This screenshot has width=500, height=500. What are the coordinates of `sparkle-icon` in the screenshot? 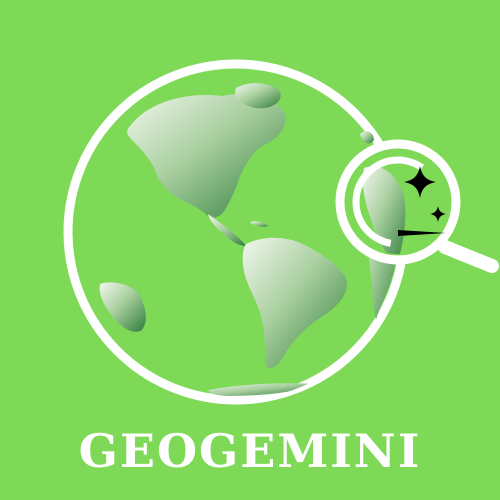 It's located at (422, 201).